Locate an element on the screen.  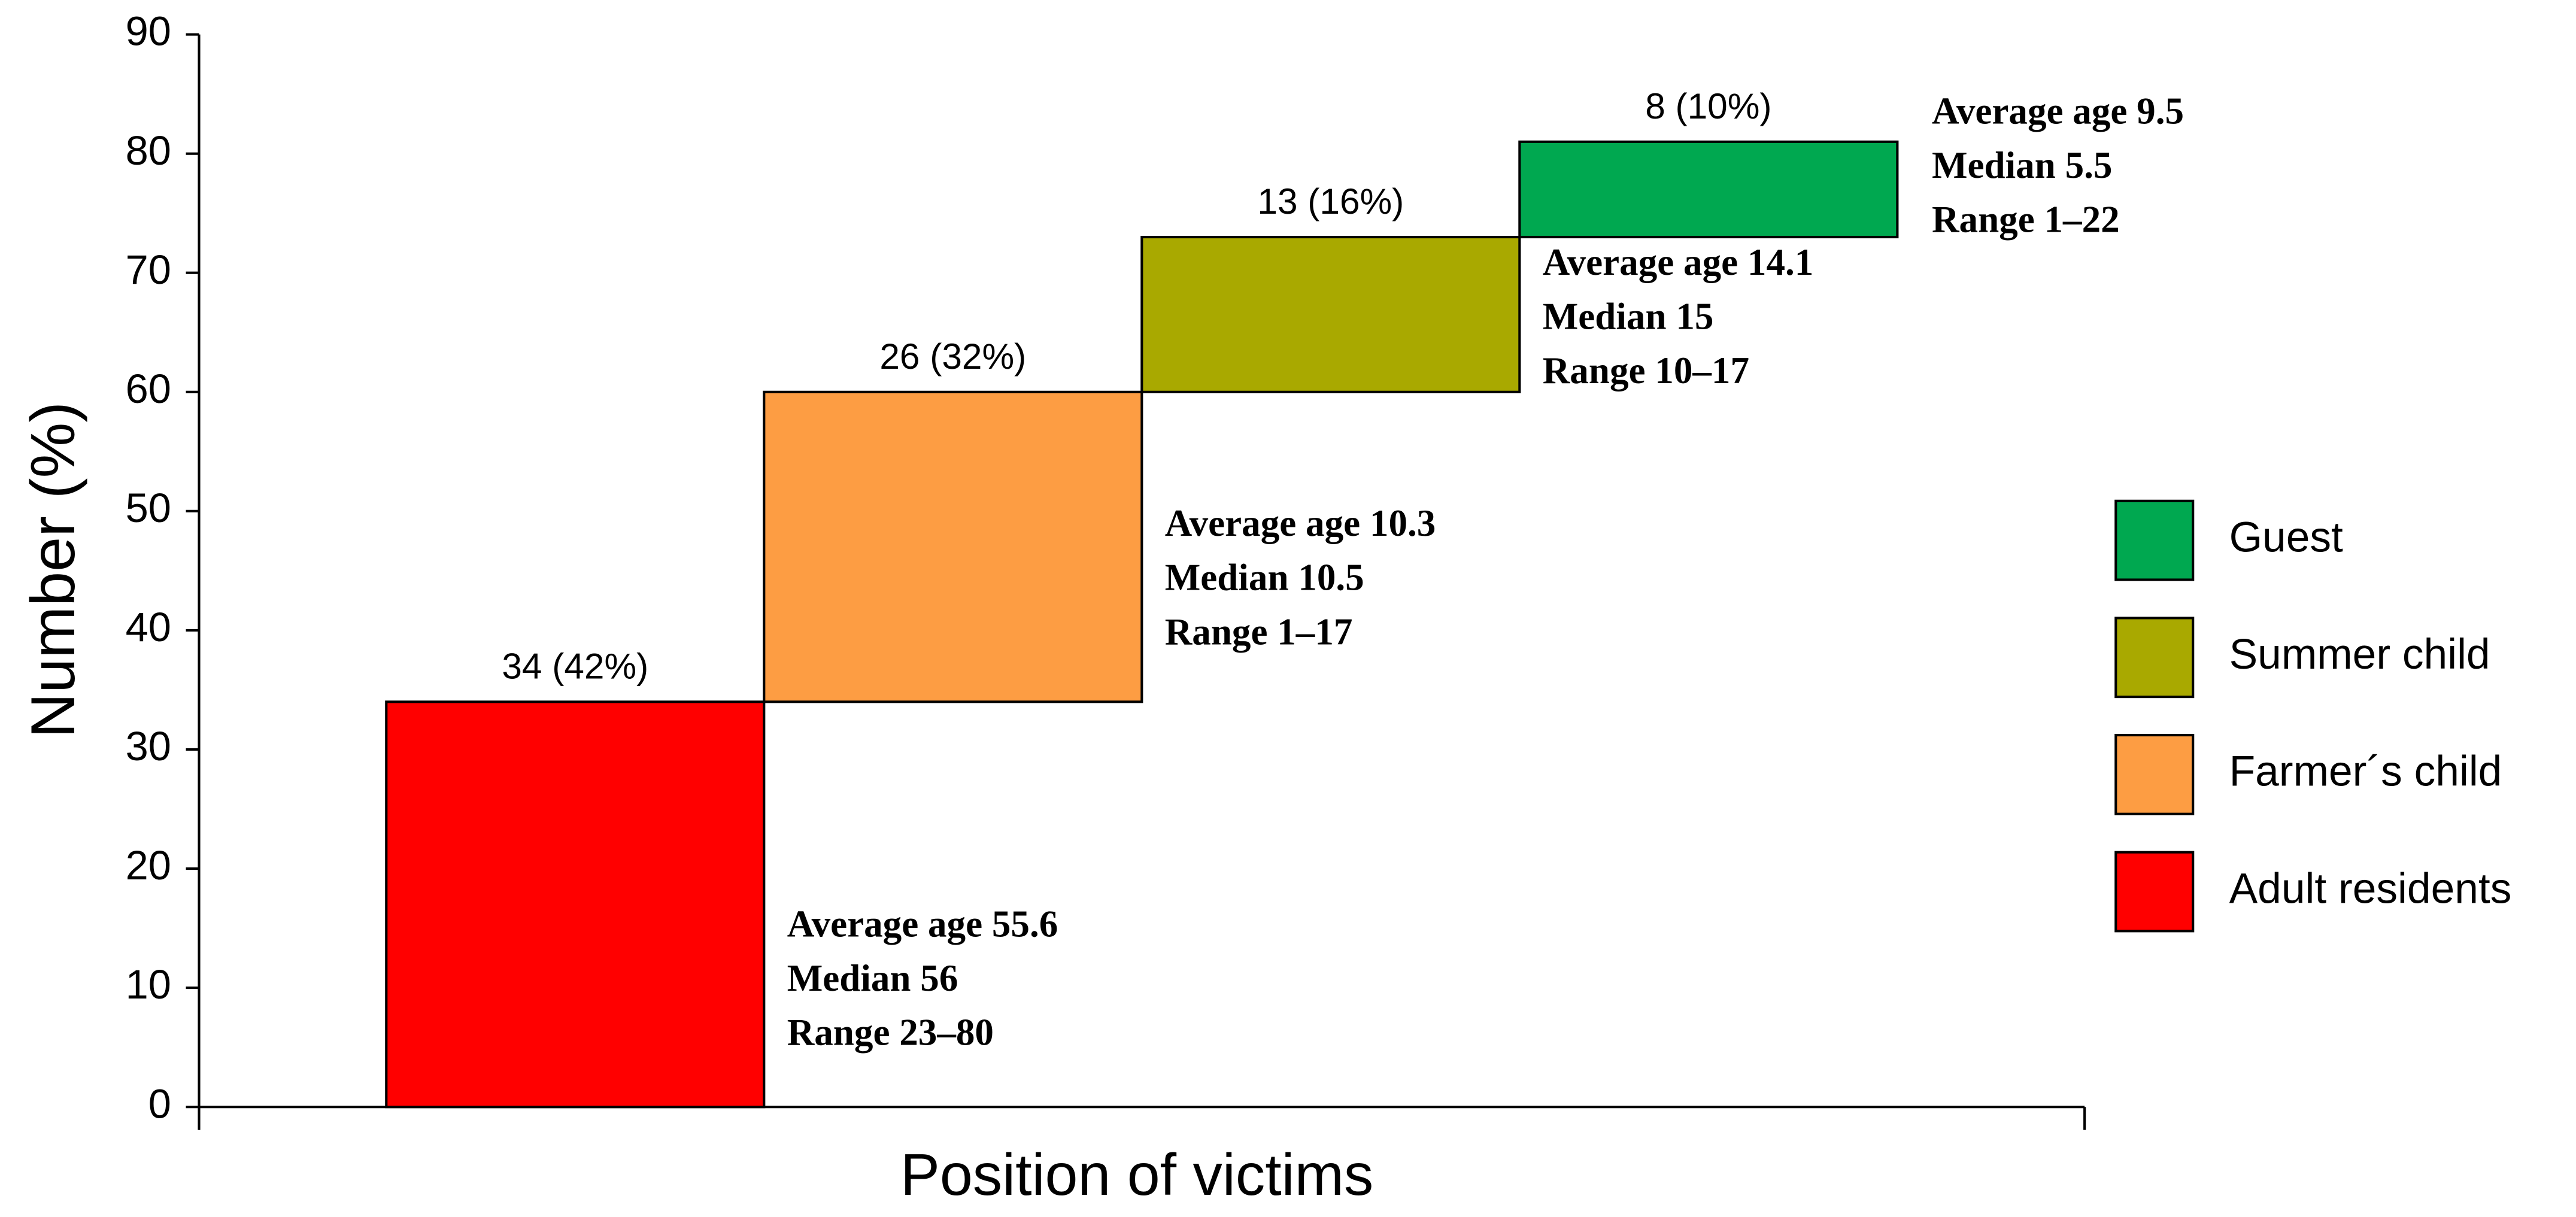
value-label: 34 (42%) is located at coordinates (575, 665).